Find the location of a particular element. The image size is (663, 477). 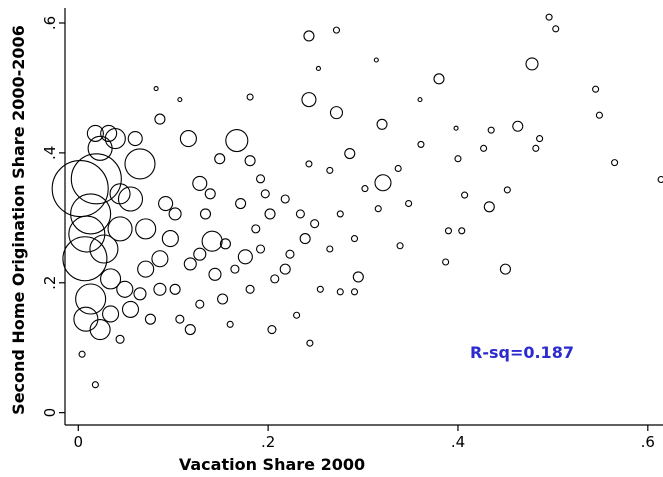

y-tick-label: .2 is located at coordinates (50, 283).